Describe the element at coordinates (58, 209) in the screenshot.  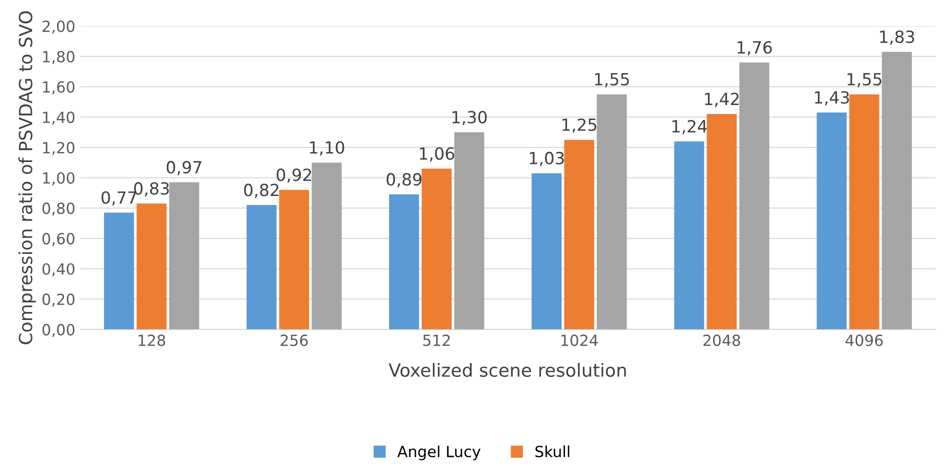
I see `y-tick-label: 0,80` at that location.